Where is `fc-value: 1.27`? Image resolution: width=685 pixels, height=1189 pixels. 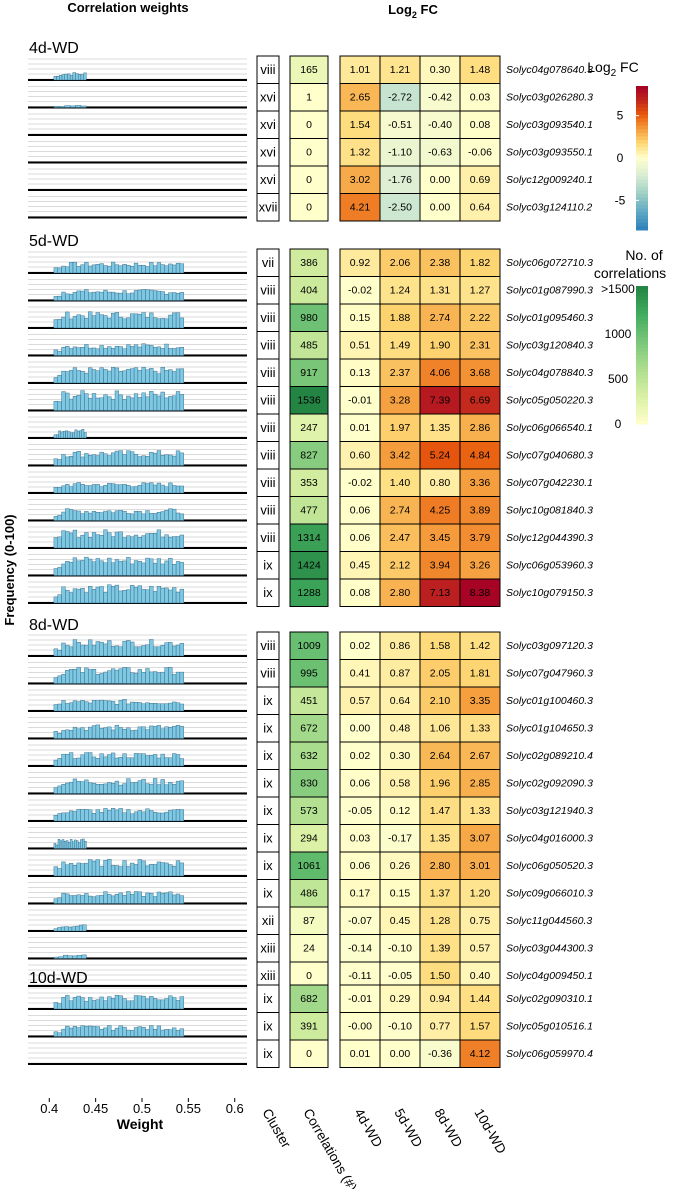 fc-value: 1.27 is located at coordinates (480, 291).